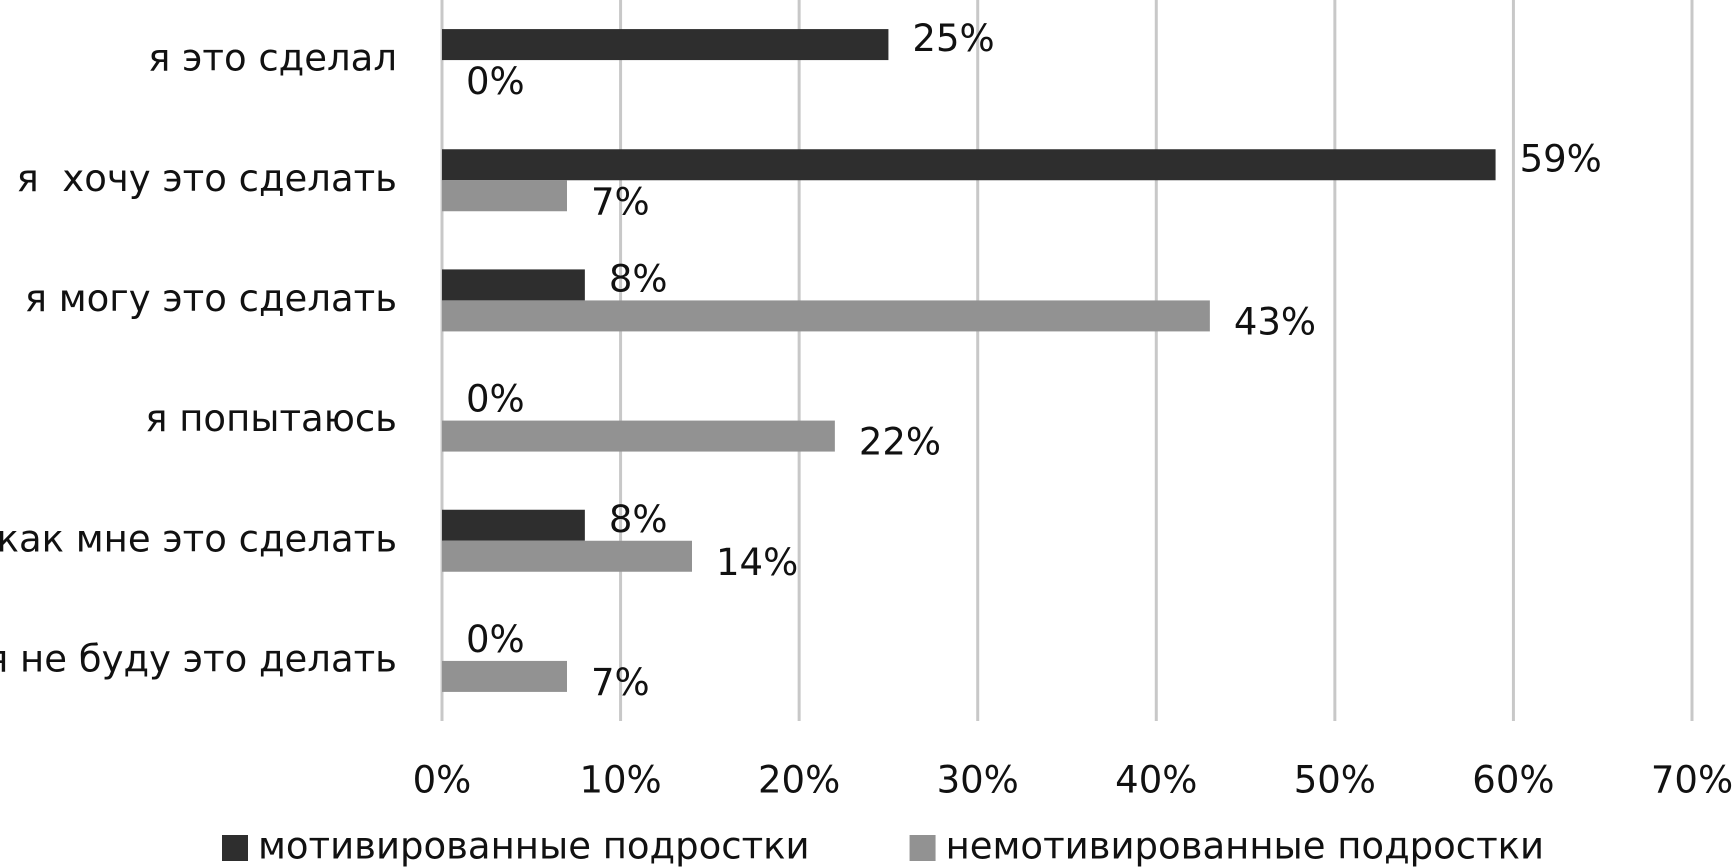 Image resolution: width=1733 pixels, height=867 pixels. What do you see at coordinates (900, 442) in the screenshot?
I see `data-label: 22%` at bounding box center [900, 442].